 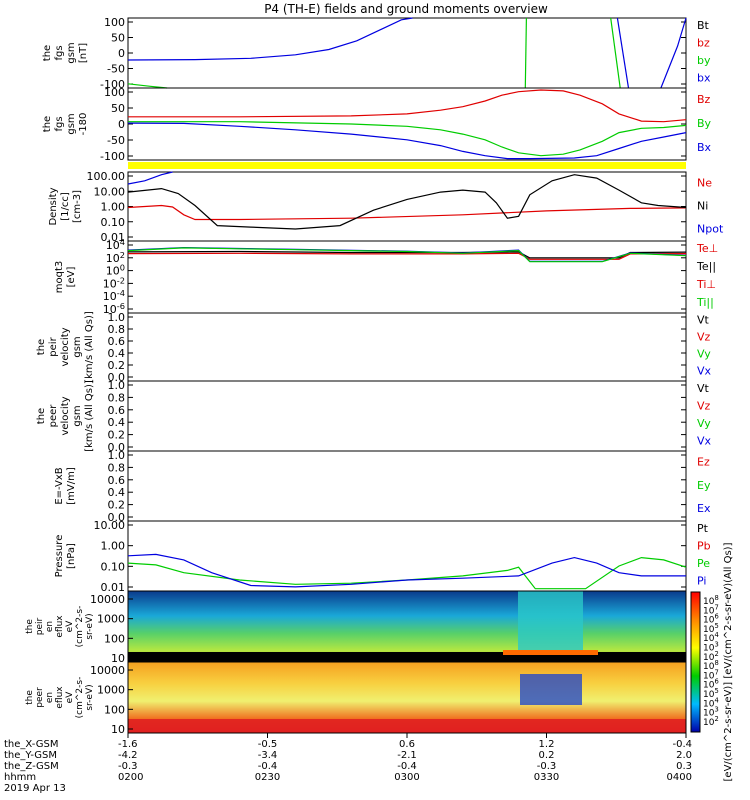 What do you see at coordinates (117, 492) in the screenshot?
I see `y-tick-label: 0.4` at bounding box center [117, 492].